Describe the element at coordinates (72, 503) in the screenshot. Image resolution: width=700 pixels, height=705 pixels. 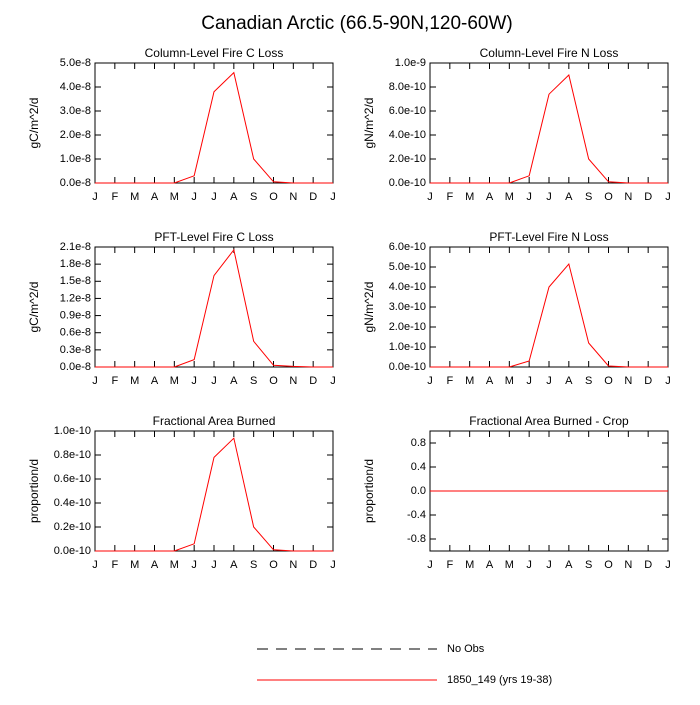
I see `y-tick-label: 0.4e-10` at that location.